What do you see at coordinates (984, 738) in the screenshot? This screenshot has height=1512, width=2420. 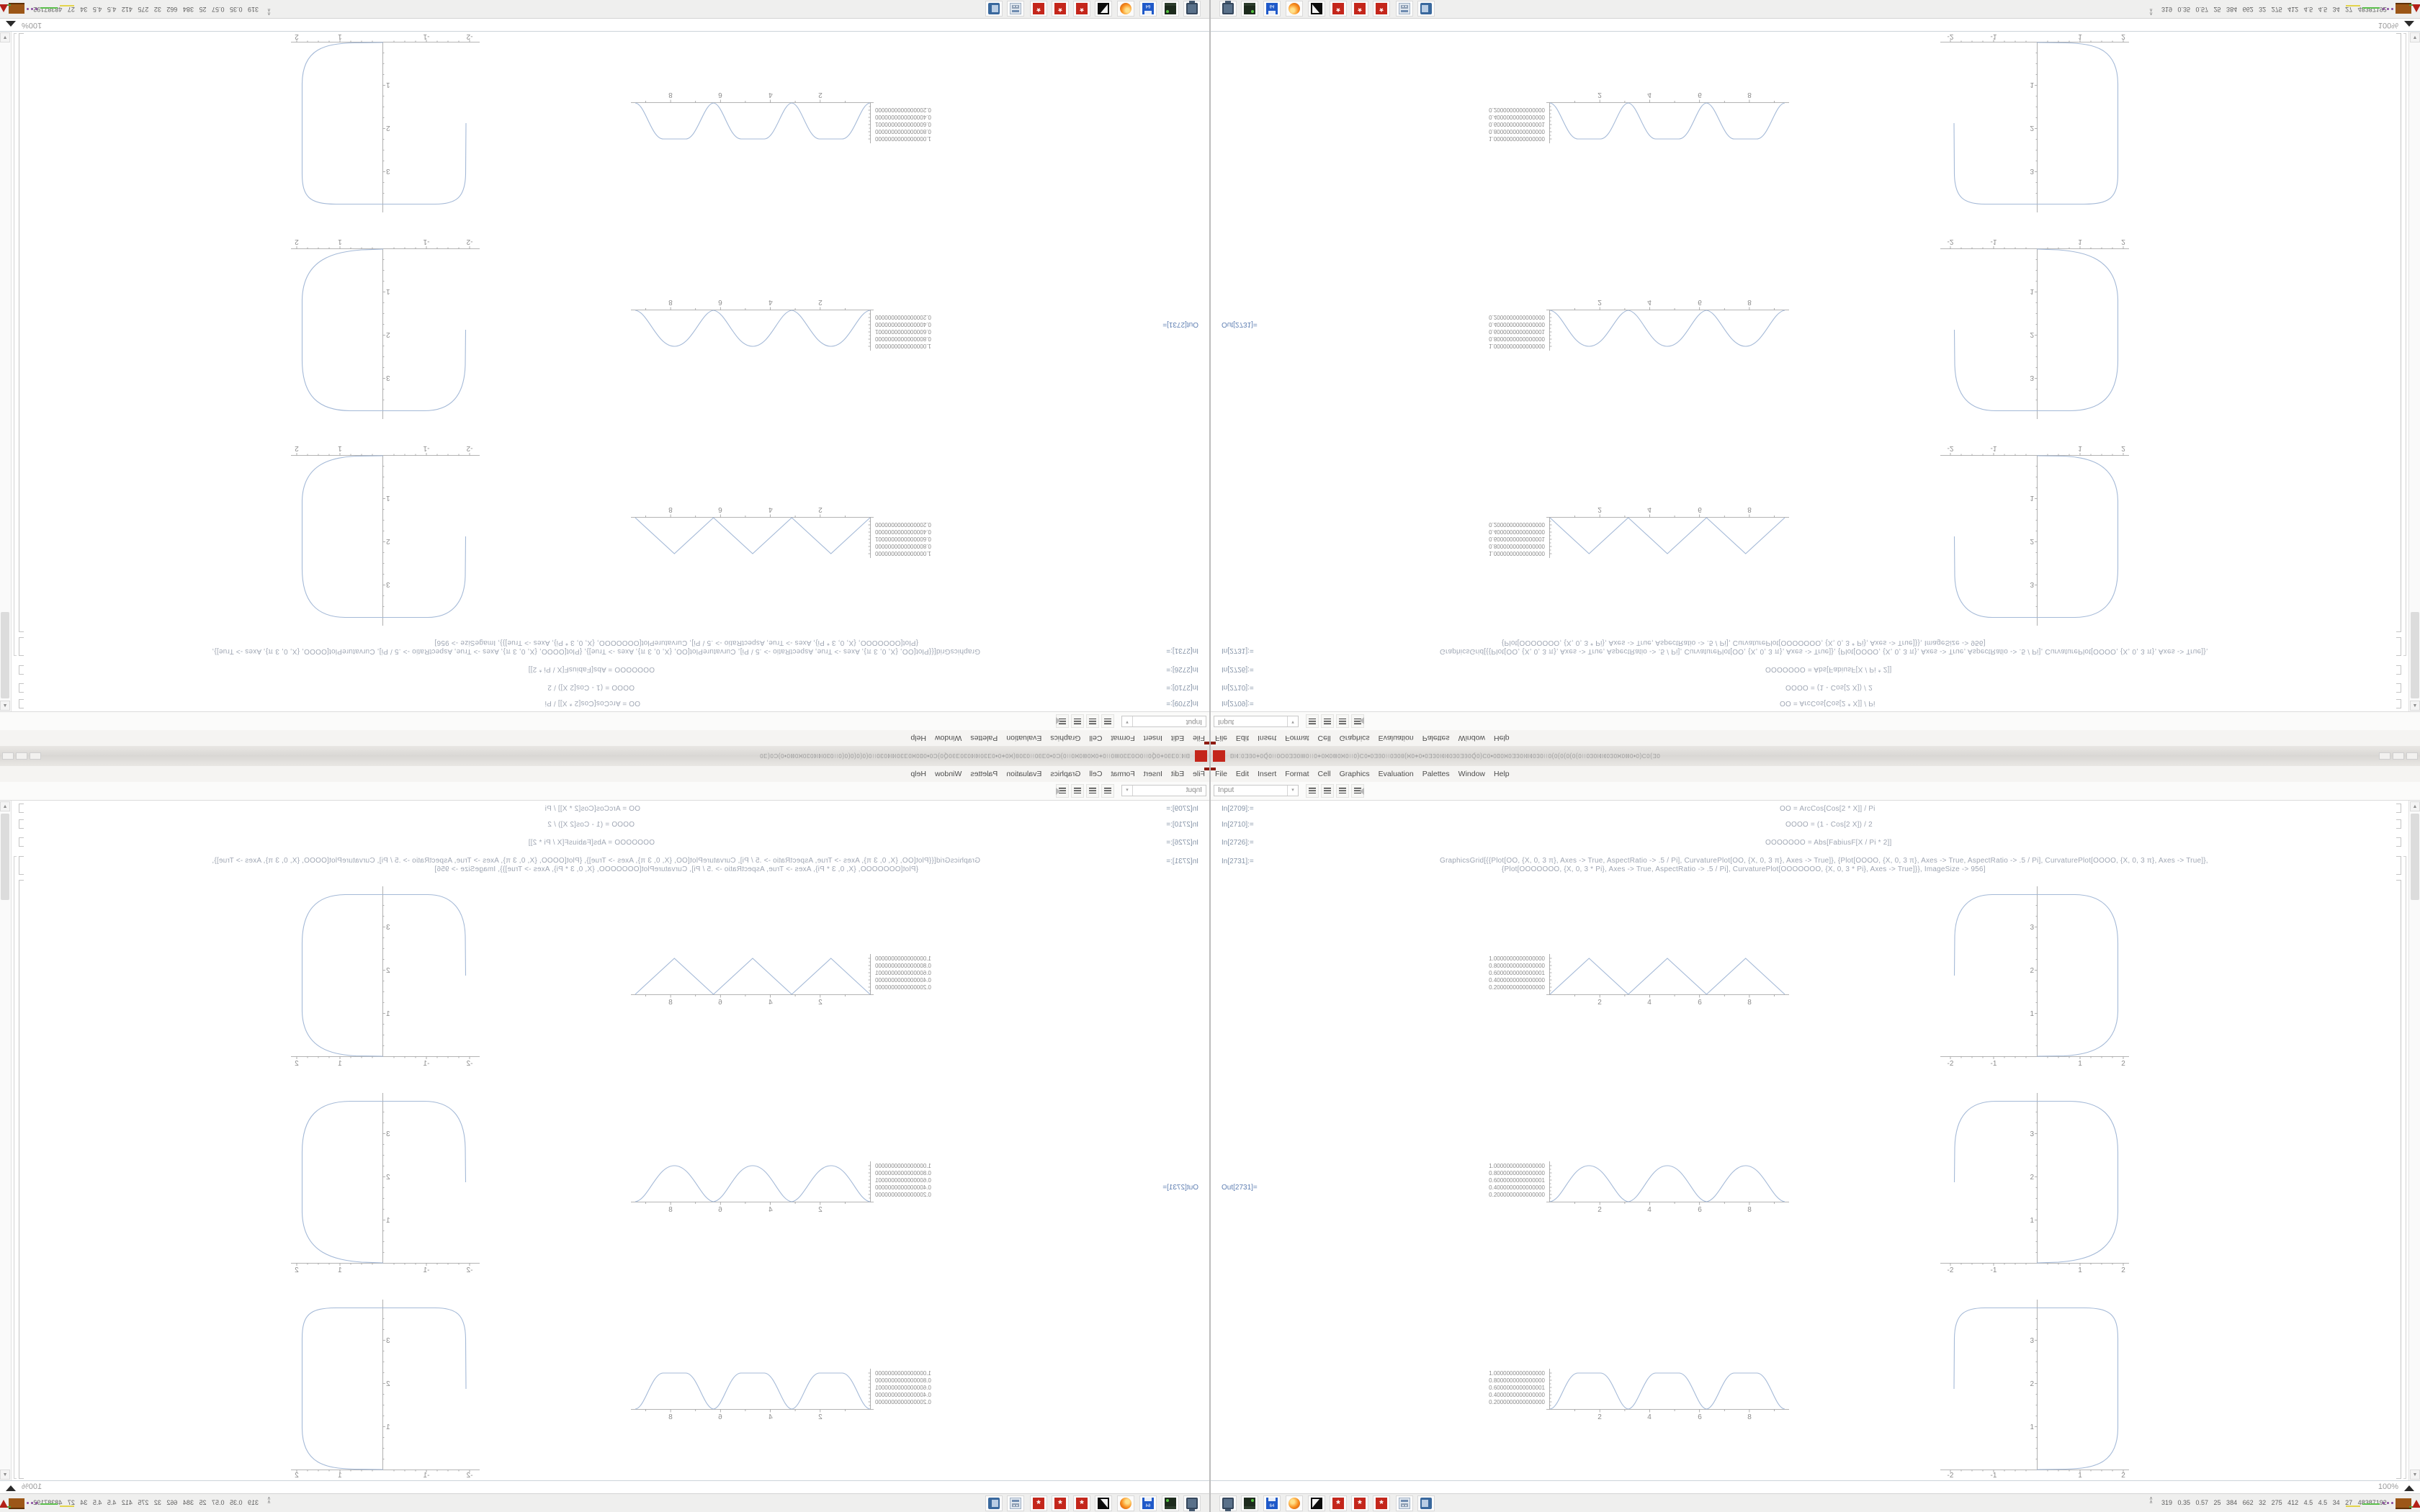 I see `menu-palettes: Palettes` at bounding box center [984, 738].